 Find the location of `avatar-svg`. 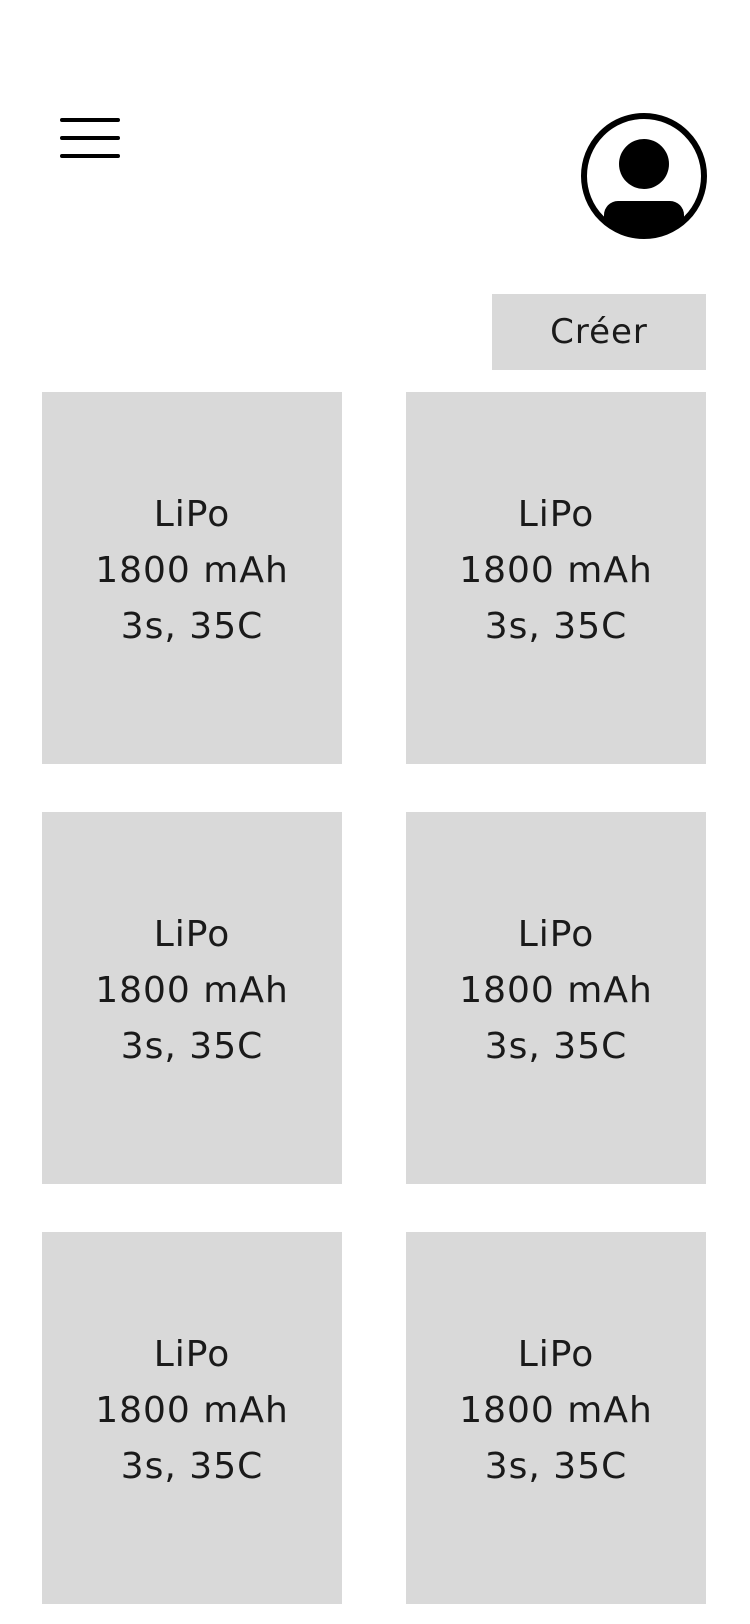

avatar-svg is located at coordinates (644, 176).